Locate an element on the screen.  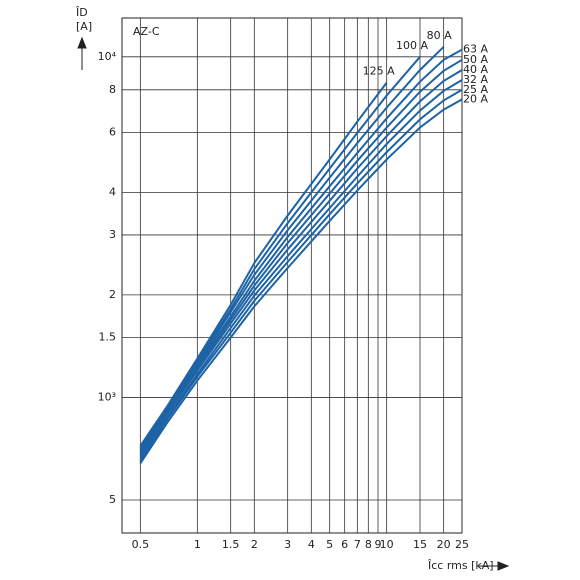
x-tick-label: 9 is located at coordinates (377, 544).